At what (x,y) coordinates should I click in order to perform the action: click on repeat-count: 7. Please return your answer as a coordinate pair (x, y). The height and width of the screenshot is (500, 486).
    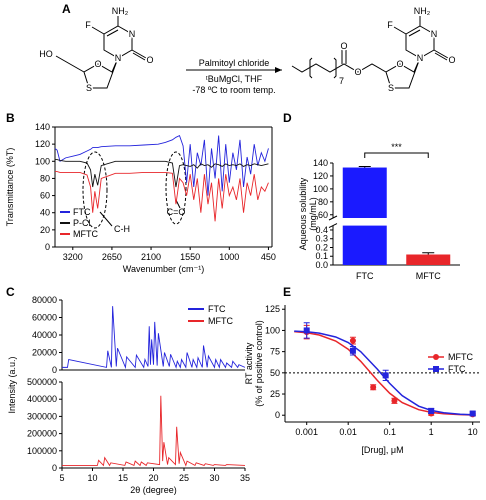
    Looking at the image, I should click on (341, 81).